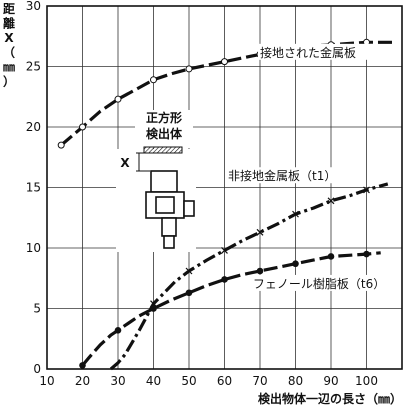  I want to click on x-tick-label: 70, so click(259, 381).